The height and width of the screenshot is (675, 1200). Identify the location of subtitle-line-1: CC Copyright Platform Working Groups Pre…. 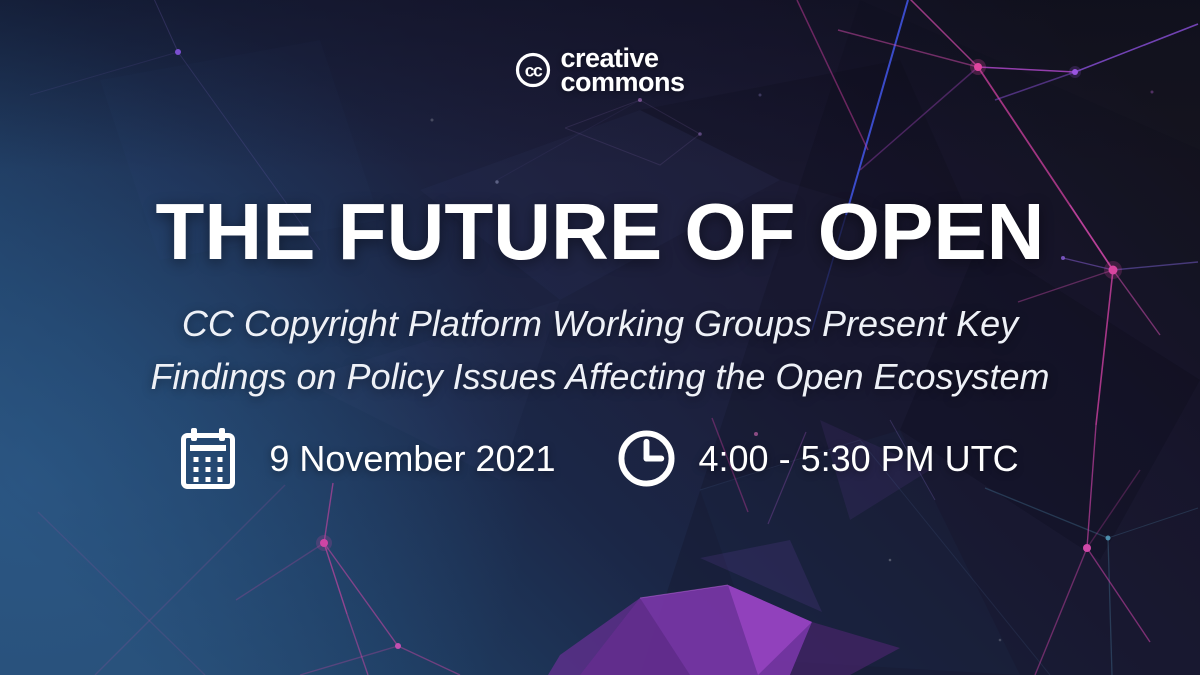
(600, 323).